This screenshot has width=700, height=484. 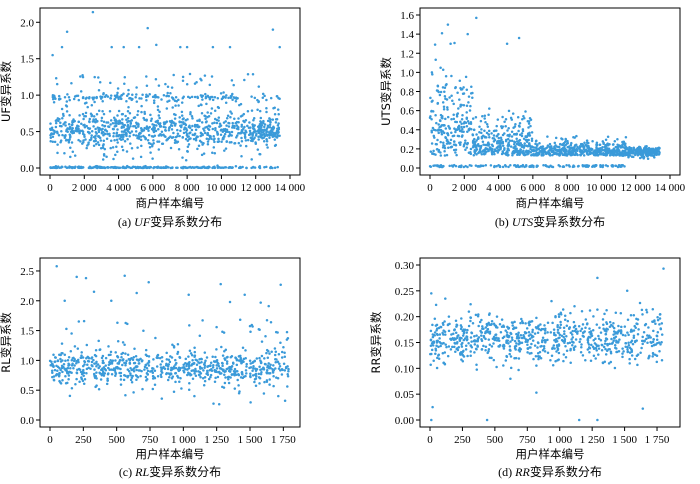 I want to click on caption-variable: UF, so click(x=142, y=222).